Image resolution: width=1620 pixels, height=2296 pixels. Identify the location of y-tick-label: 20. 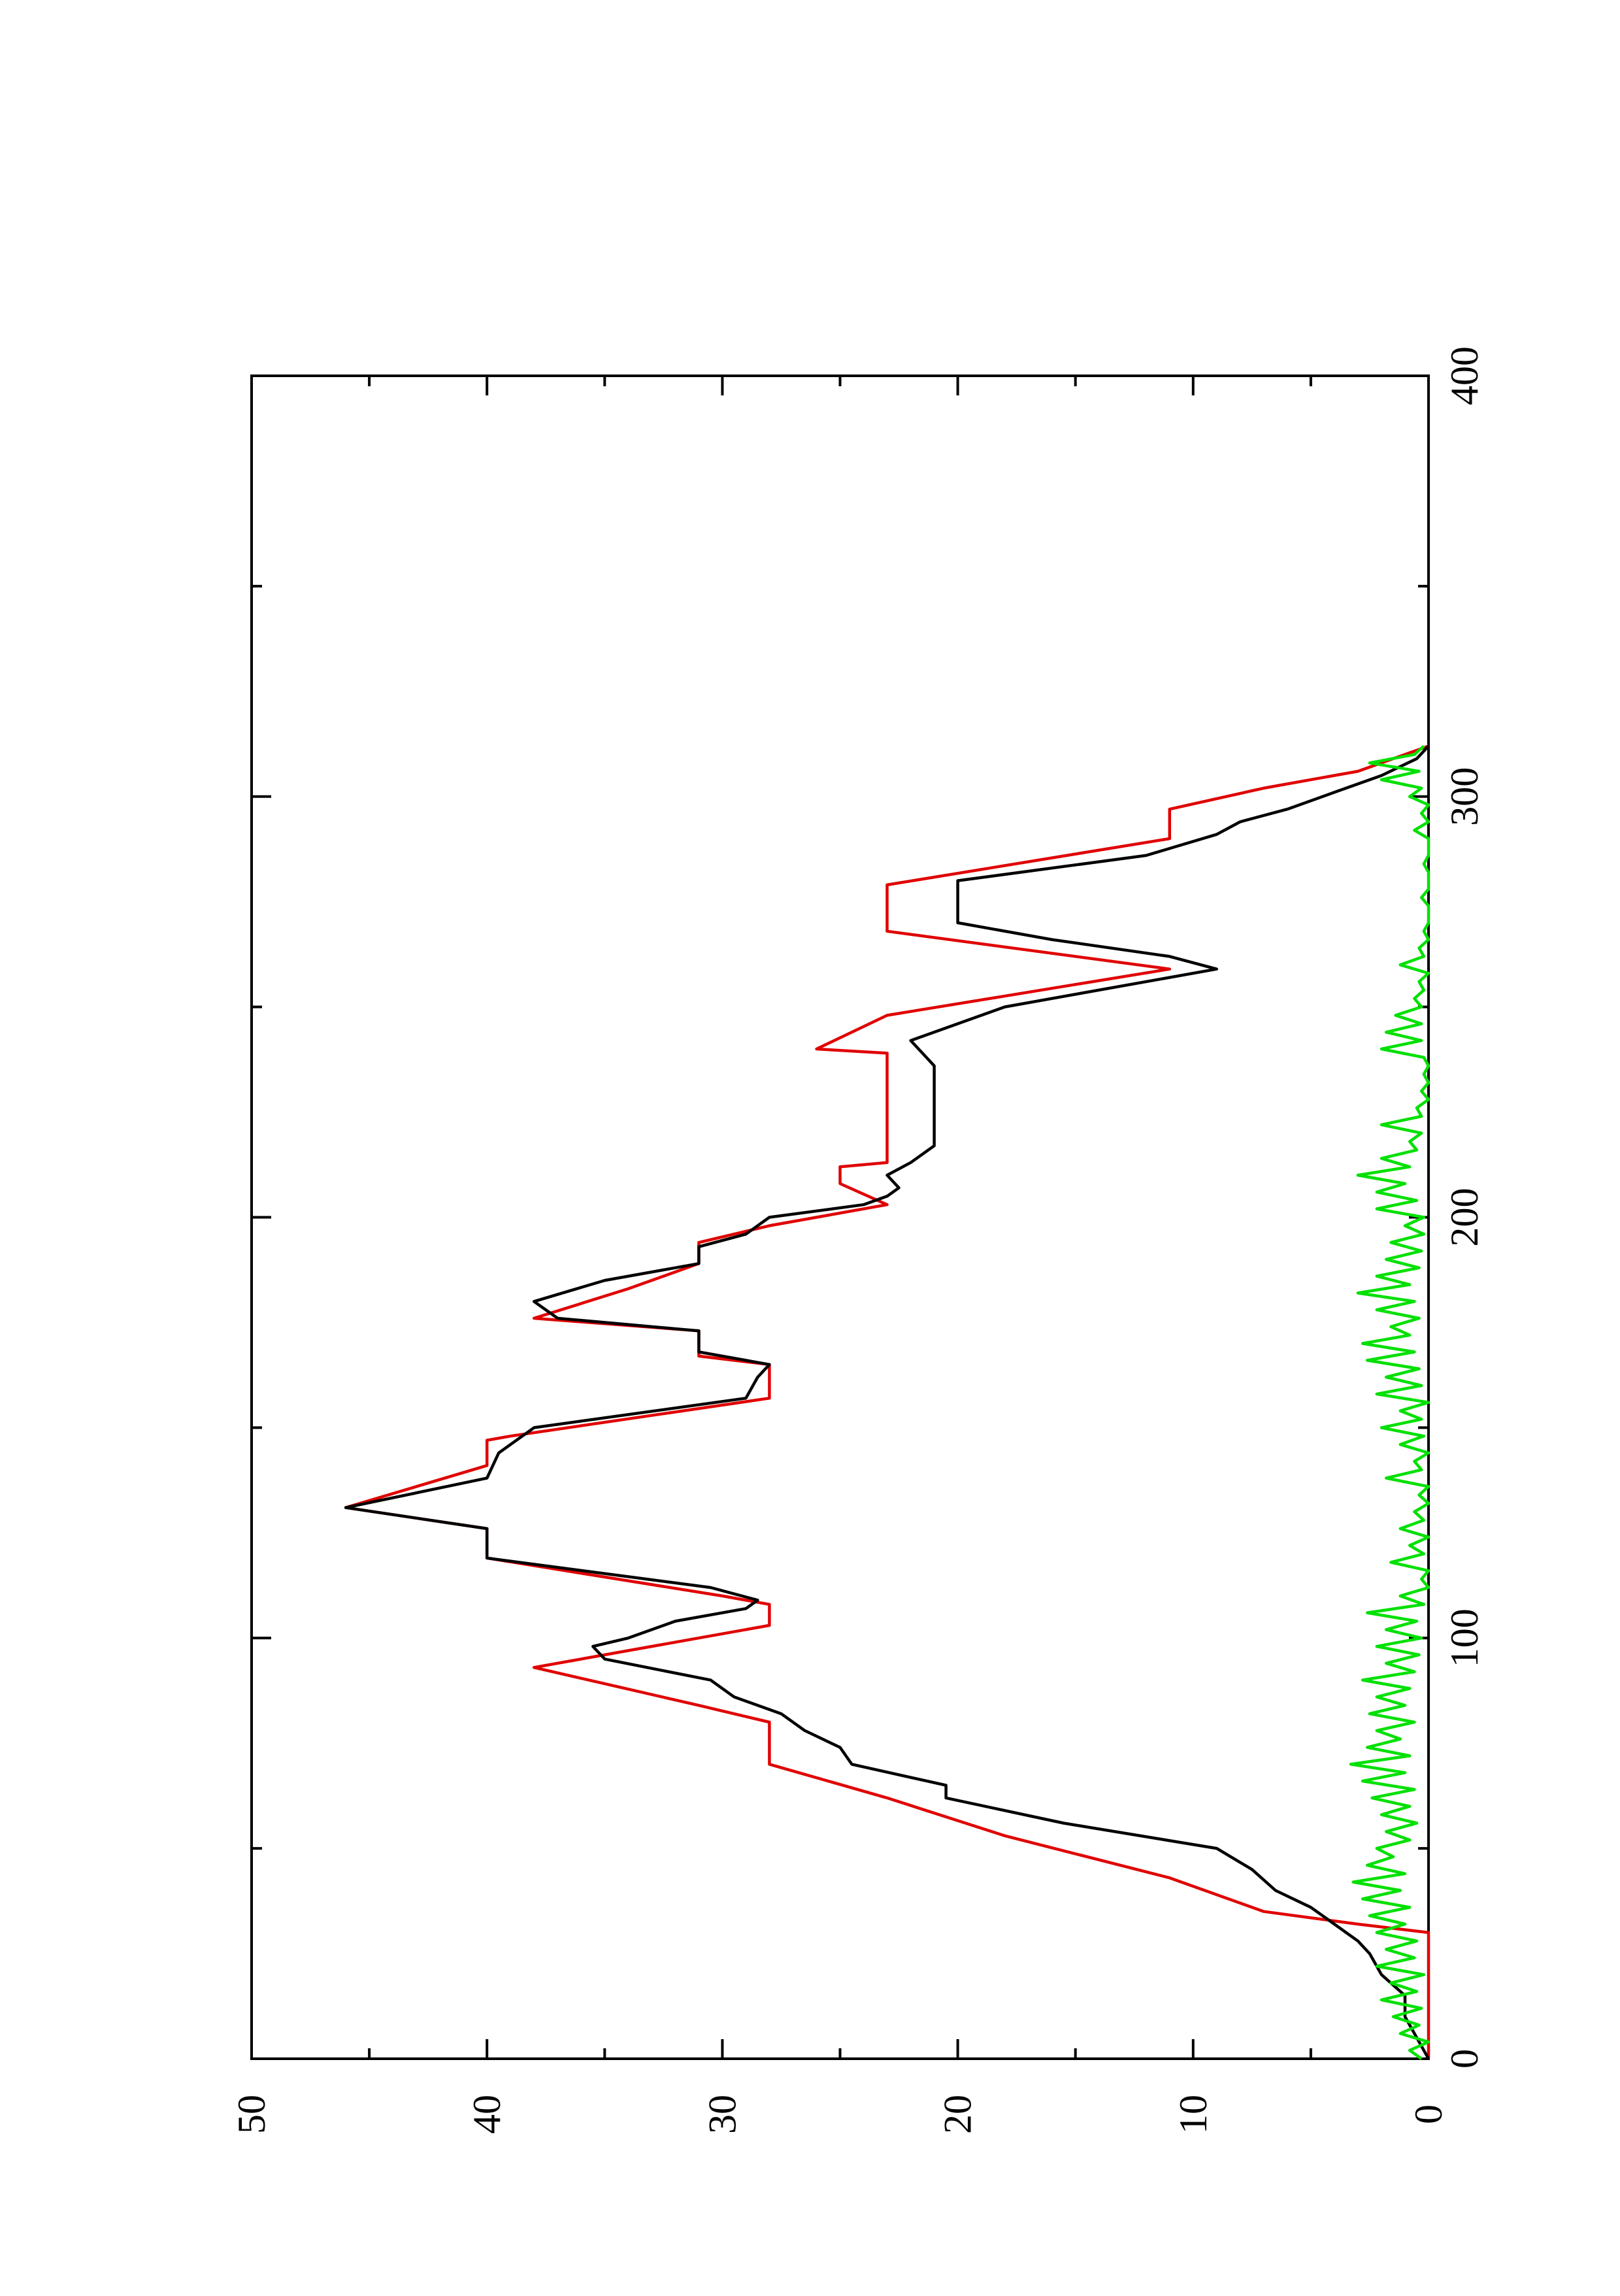
(958, 2114).